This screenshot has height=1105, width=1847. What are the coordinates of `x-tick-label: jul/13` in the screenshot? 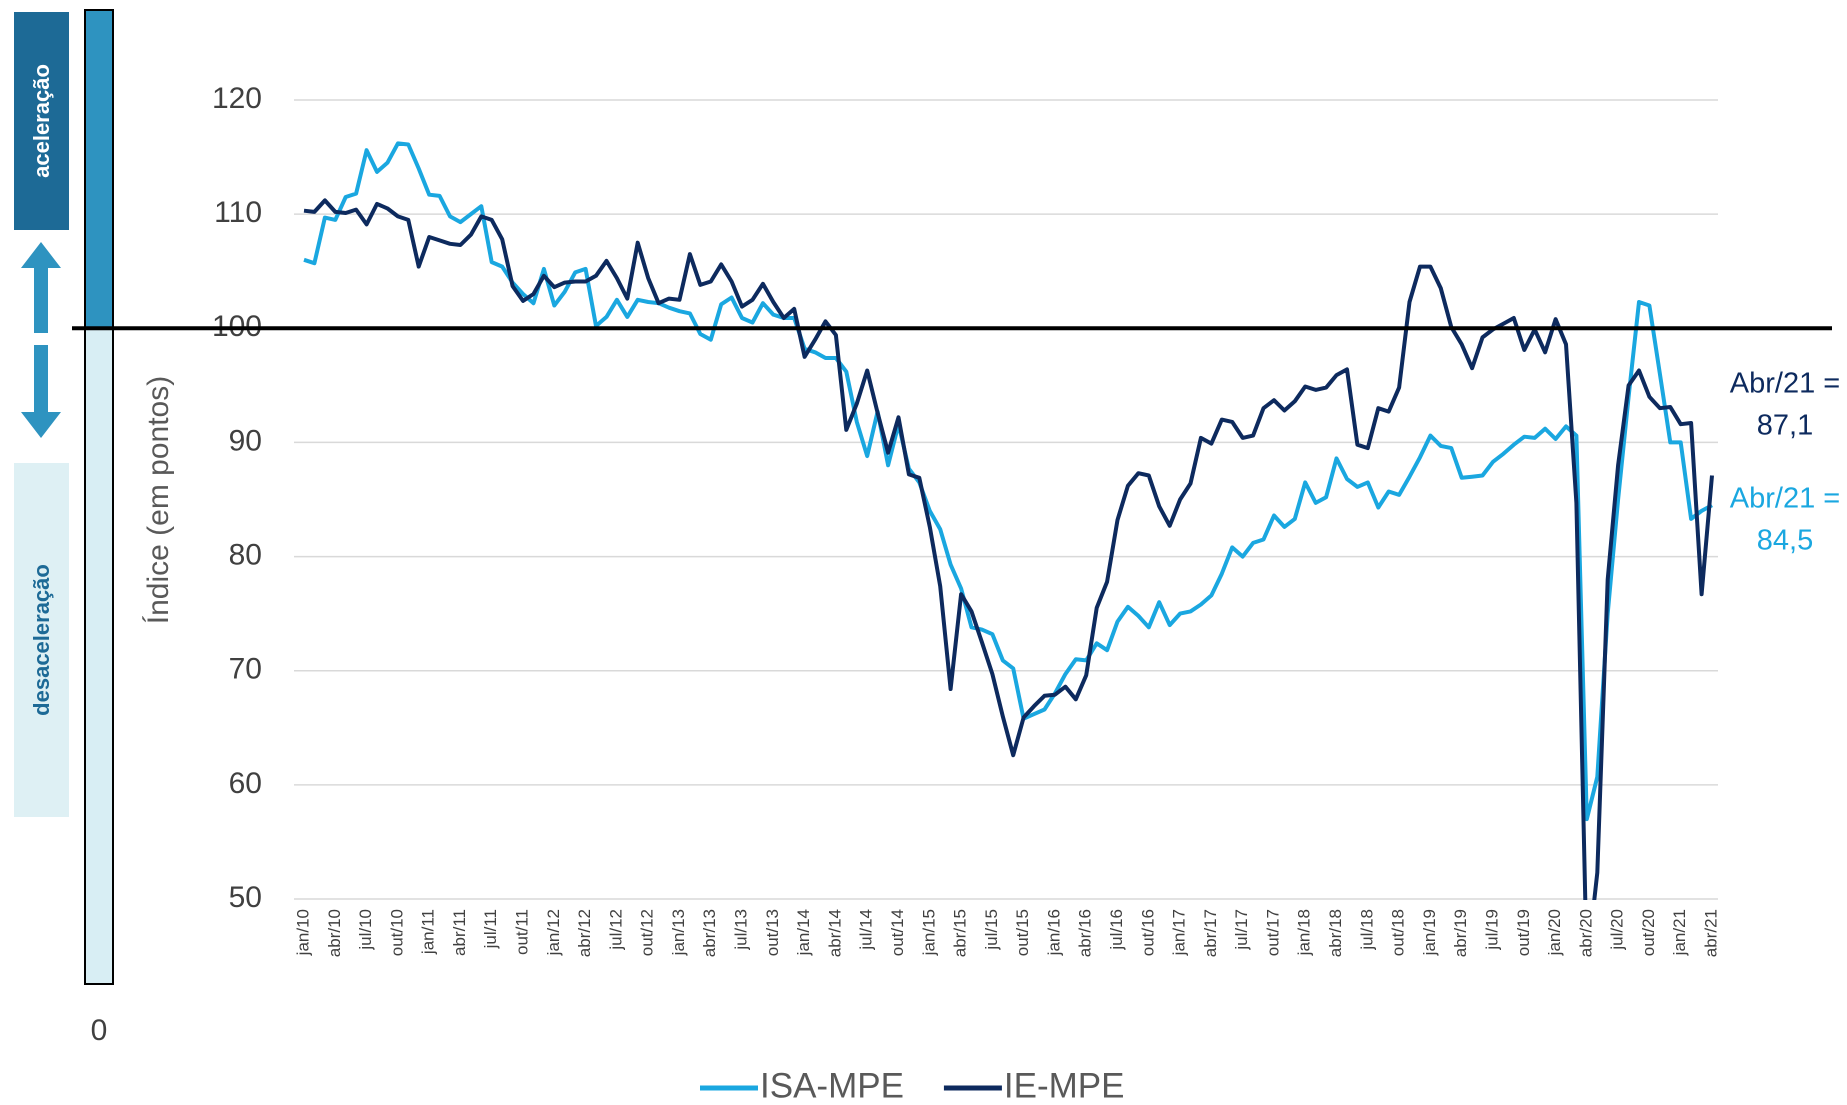 It's located at (741, 930).